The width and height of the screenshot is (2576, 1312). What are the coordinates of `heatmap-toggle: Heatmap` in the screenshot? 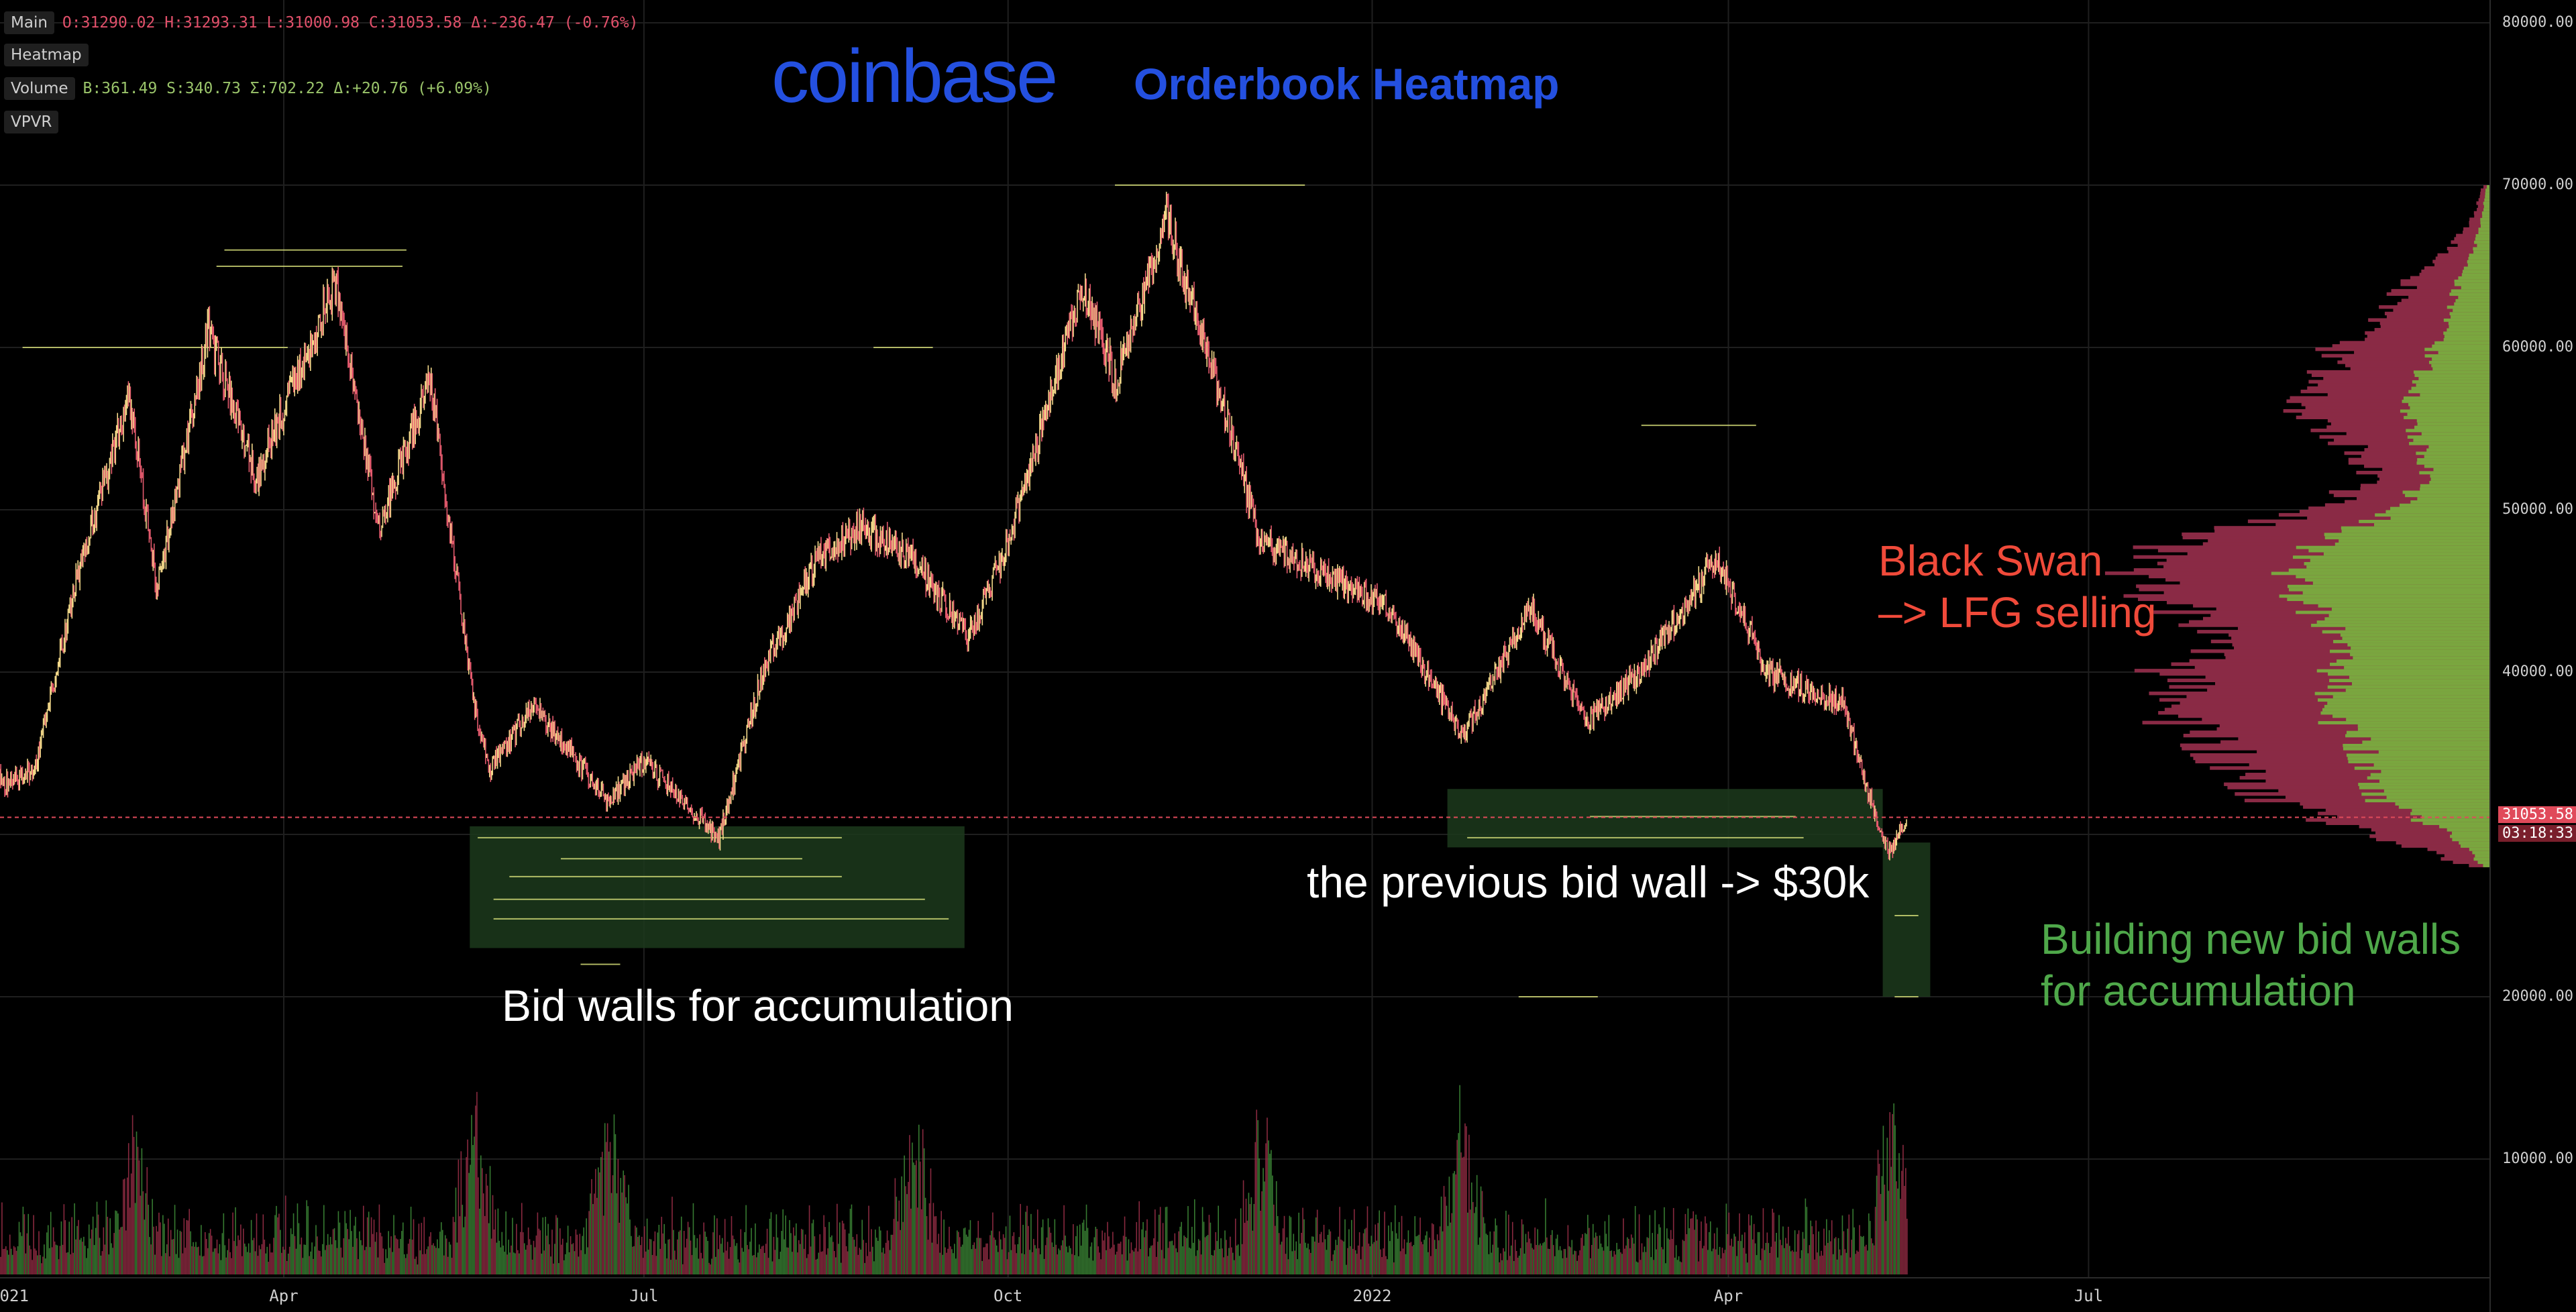 It's located at (46, 55).